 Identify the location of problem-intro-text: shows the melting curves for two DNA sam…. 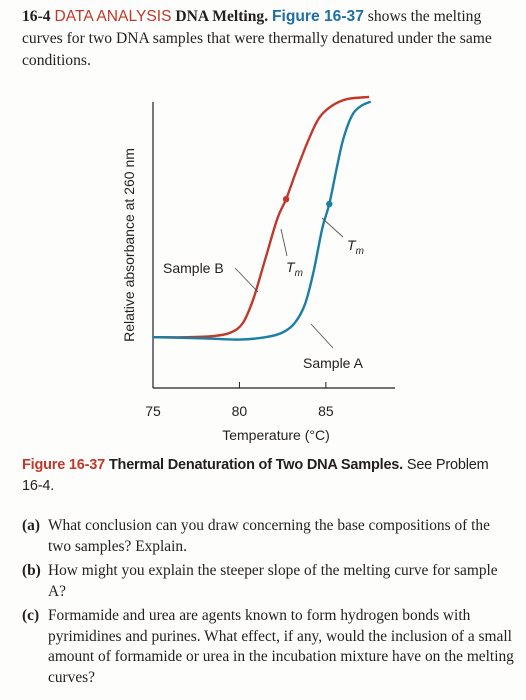
(257, 38).